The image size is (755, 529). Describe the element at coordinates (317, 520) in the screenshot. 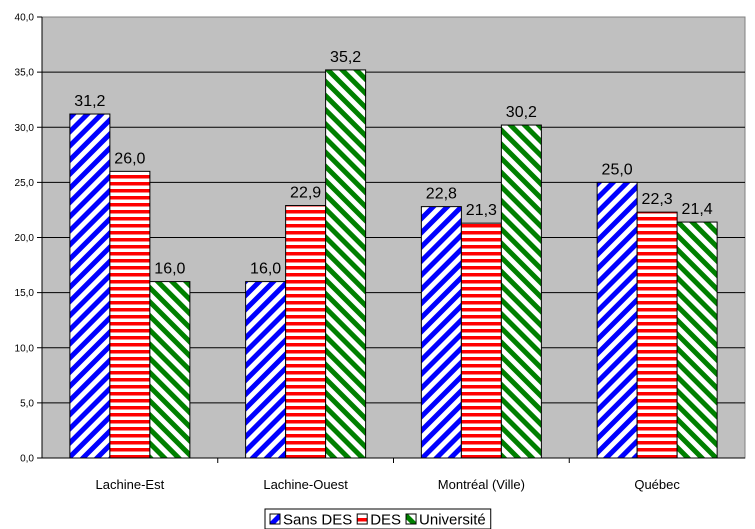

I see `legend-label: Sans DES` at that location.